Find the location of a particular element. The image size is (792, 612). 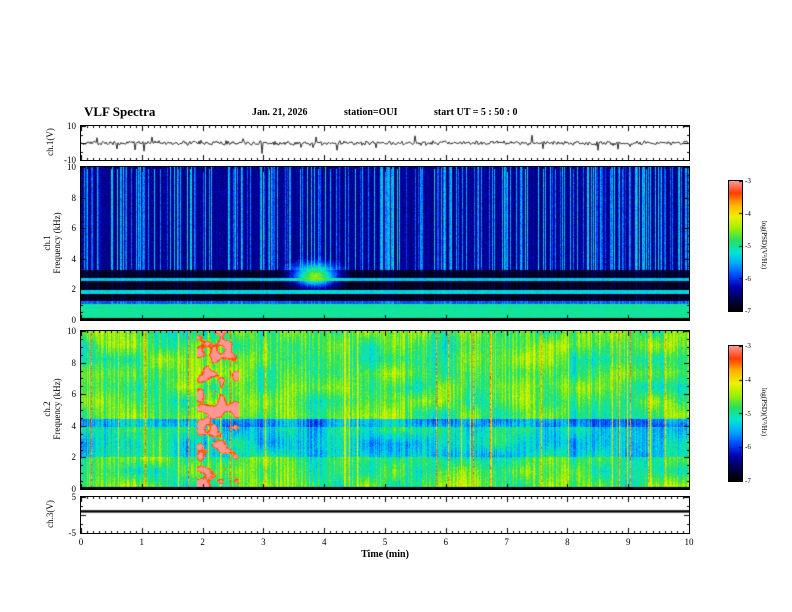

ch2-frequency-tick-label: 8 is located at coordinates (74, 362).